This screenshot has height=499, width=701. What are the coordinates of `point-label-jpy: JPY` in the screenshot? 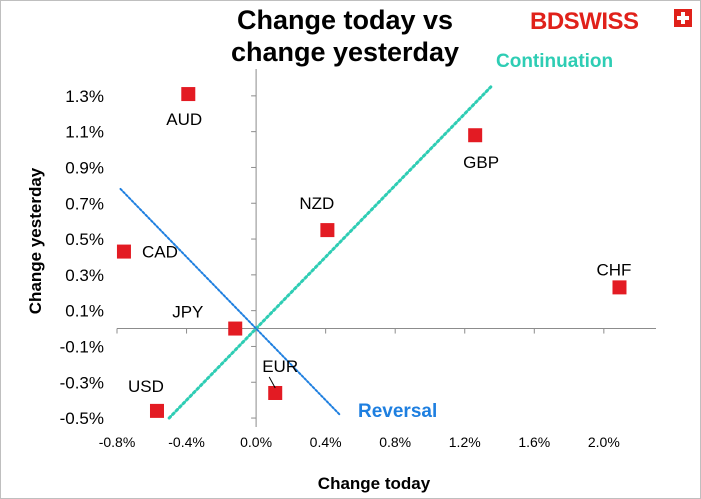 It's located at (187, 312).